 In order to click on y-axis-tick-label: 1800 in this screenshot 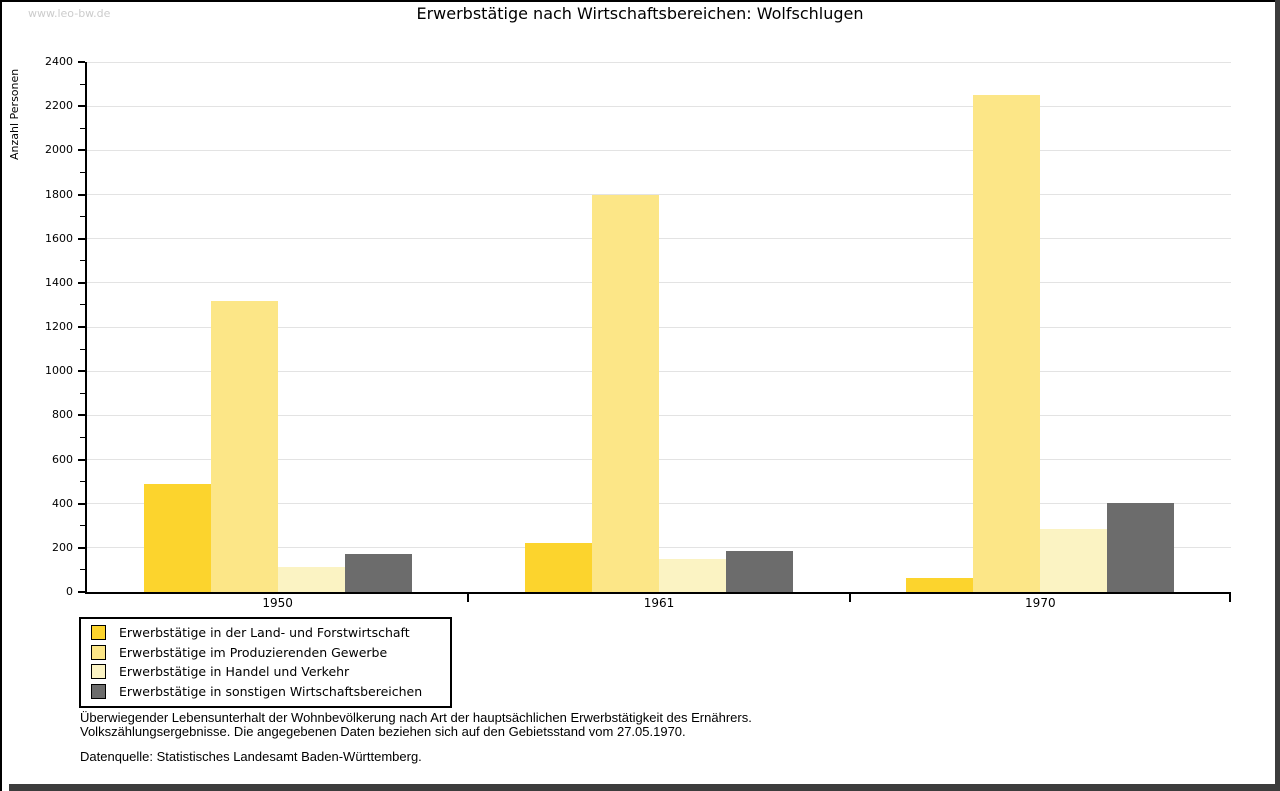, I will do `click(59, 194)`.